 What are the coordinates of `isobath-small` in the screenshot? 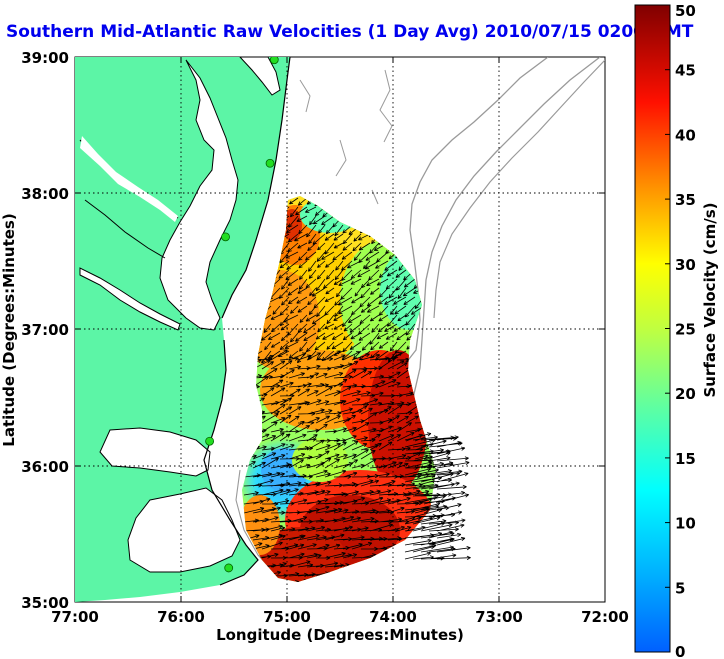 It's located at (346, 137).